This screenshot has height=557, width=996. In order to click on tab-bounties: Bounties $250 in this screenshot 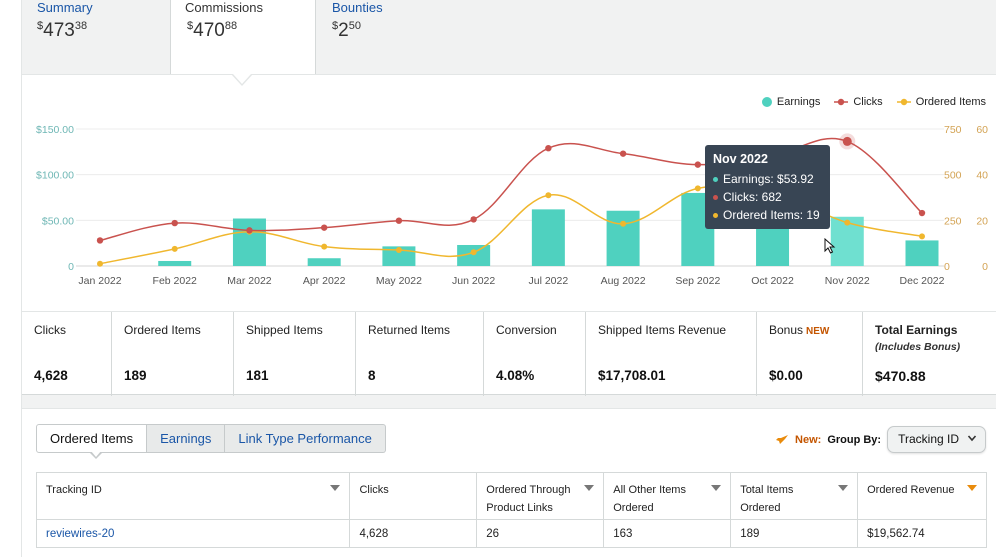, I will do `click(387, 37)`.